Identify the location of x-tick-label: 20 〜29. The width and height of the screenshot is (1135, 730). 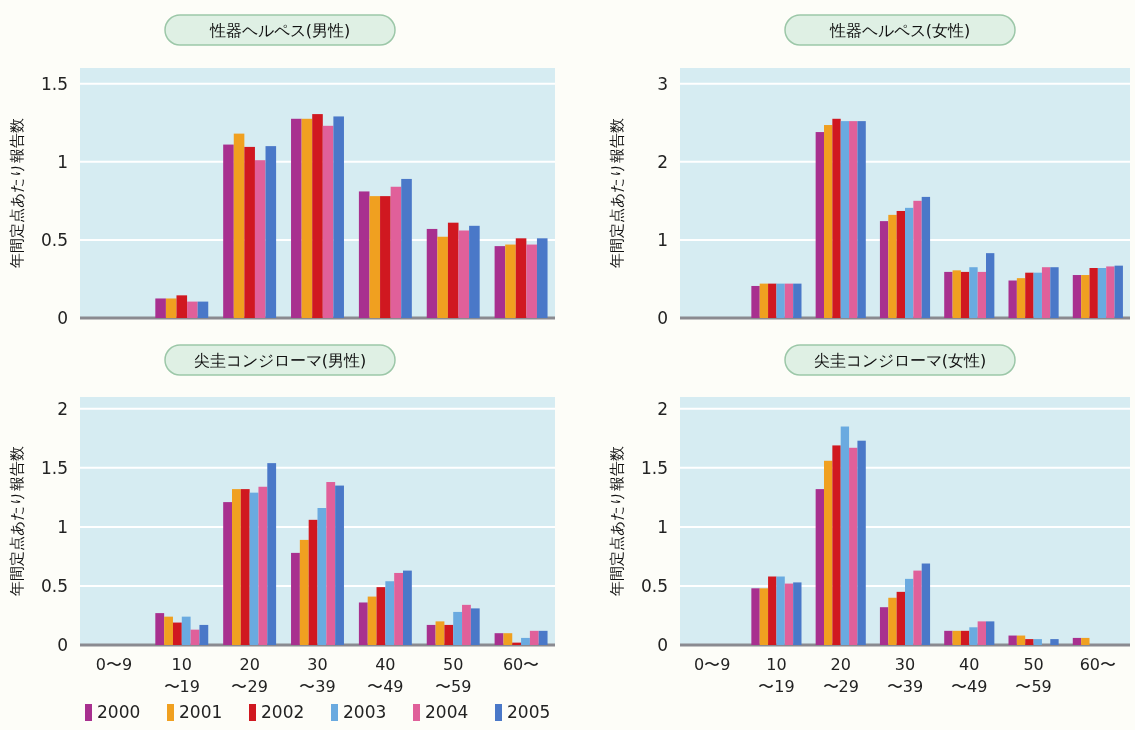
(840, 675).